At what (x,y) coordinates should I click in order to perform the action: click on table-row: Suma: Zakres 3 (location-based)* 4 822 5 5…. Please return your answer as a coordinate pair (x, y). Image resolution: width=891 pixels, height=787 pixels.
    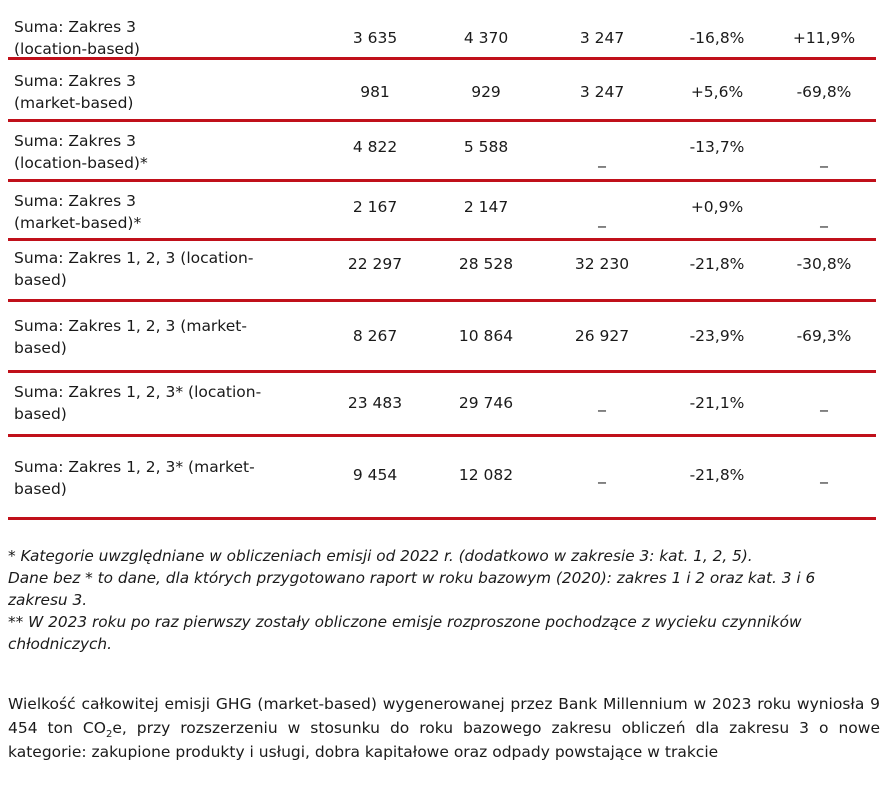
    Looking at the image, I should click on (442, 152).